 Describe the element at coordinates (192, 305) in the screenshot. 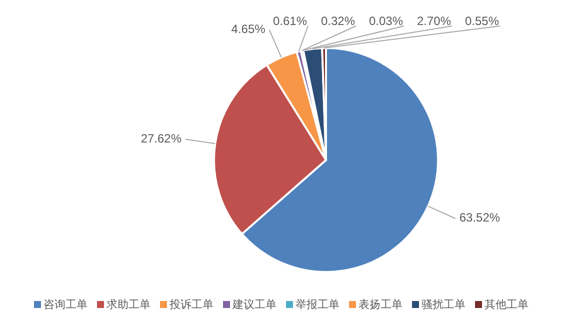

I see `legend-label: 投诉工单` at that location.